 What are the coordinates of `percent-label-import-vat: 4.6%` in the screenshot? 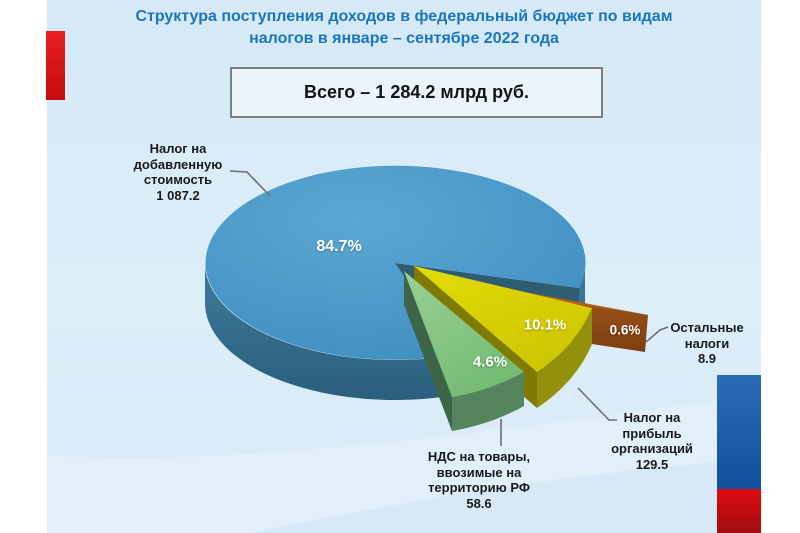 It's located at (490, 362).